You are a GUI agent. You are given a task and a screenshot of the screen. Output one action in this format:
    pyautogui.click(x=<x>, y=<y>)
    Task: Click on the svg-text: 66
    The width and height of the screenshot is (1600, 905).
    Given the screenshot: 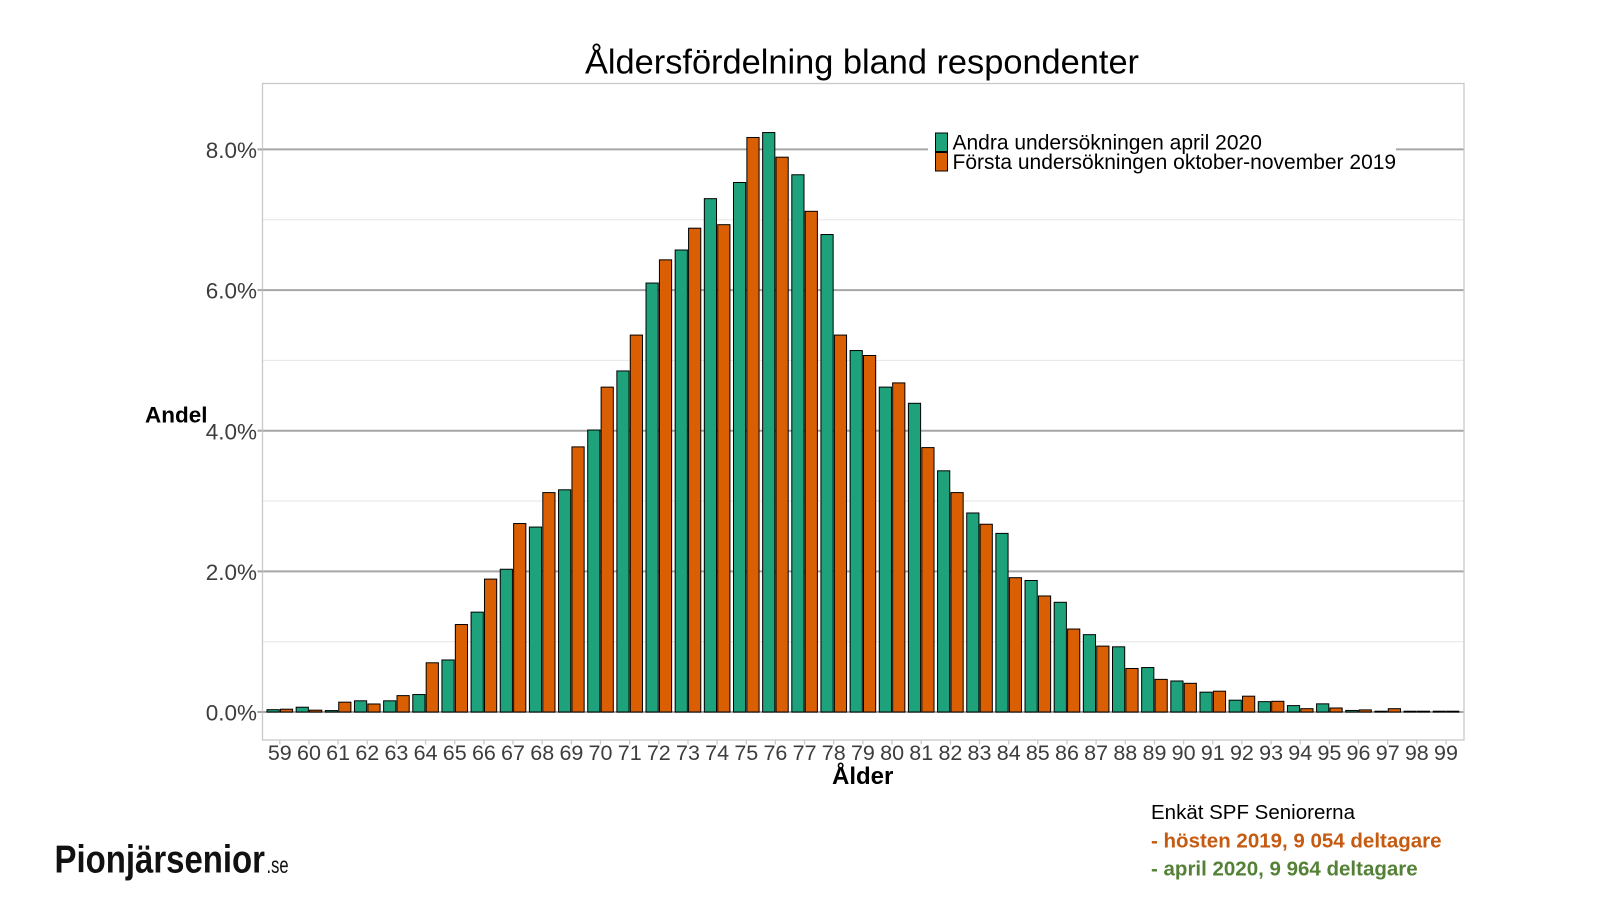 What is the action you would take?
    pyautogui.click(x=484, y=753)
    